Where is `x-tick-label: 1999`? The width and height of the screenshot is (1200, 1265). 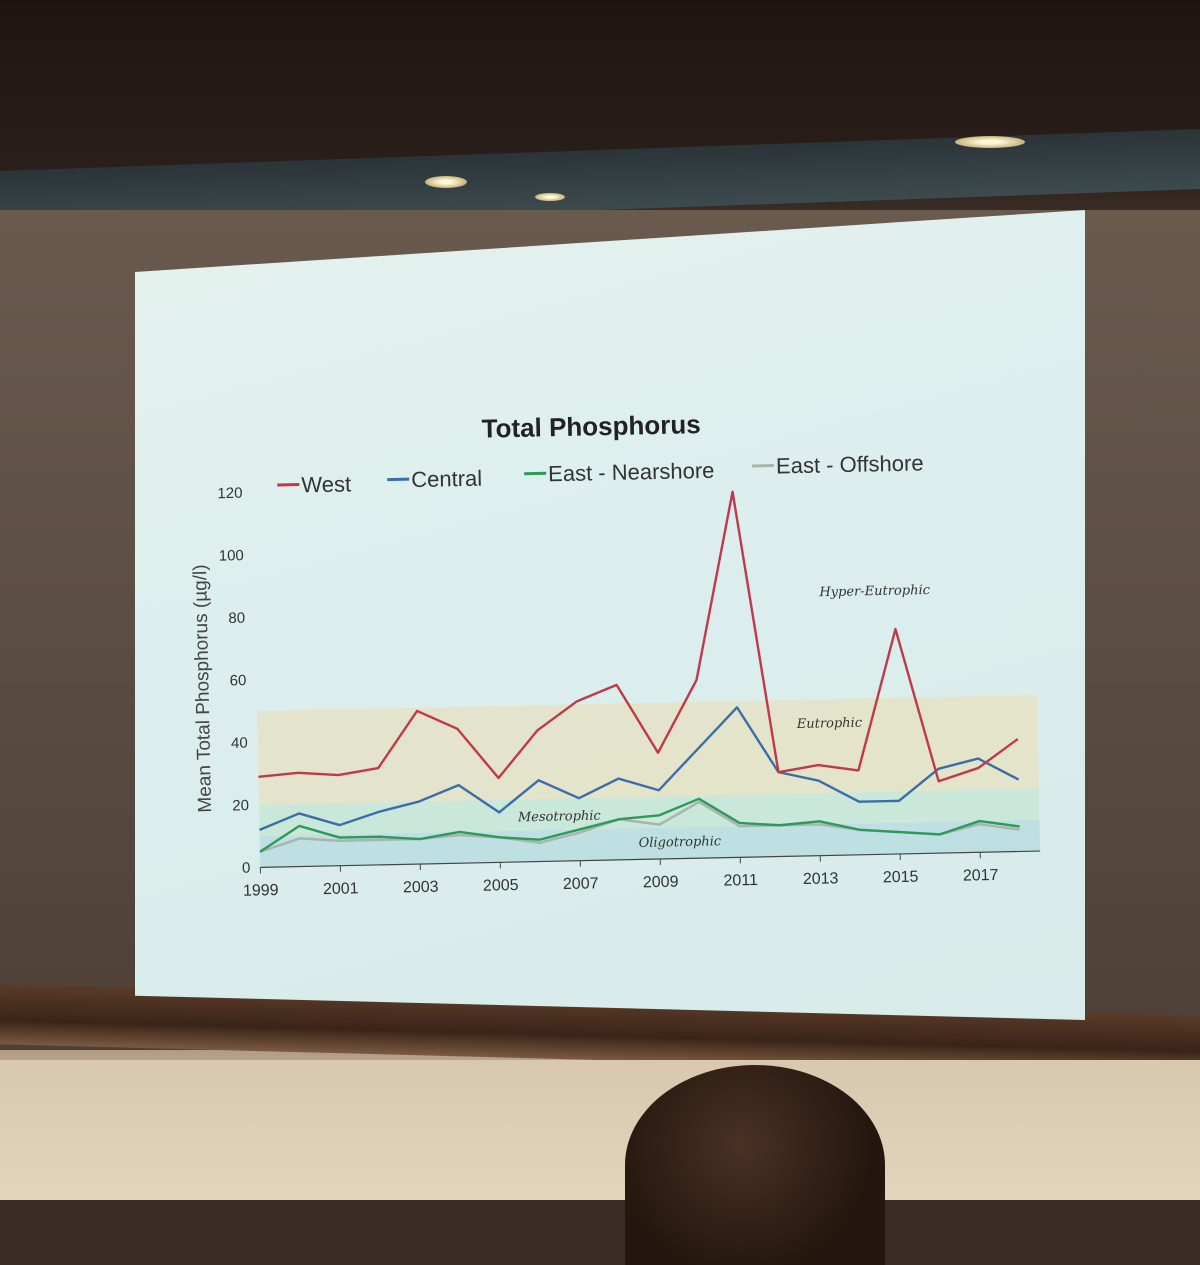 x-tick-label: 1999 is located at coordinates (261, 891).